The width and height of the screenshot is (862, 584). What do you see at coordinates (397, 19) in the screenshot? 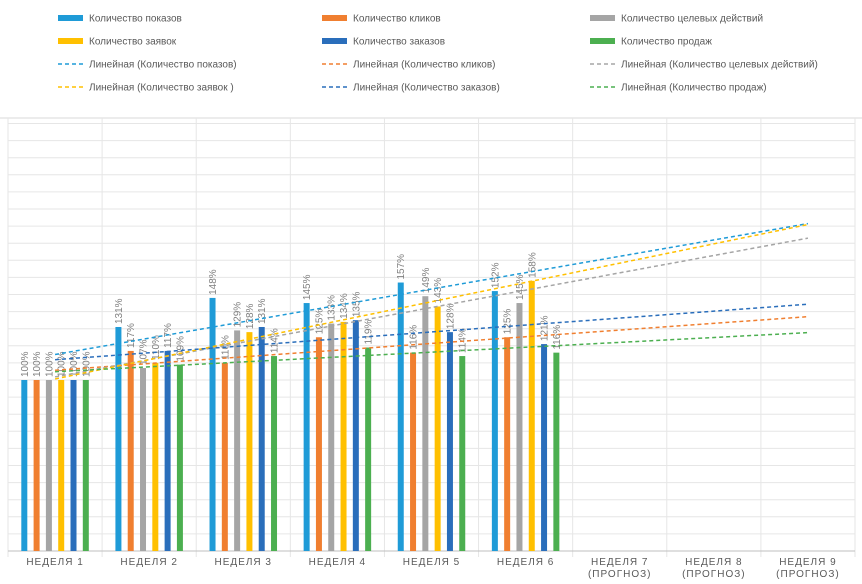
I see `legend-label: Количество кликов` at bounding box center [397, 19].